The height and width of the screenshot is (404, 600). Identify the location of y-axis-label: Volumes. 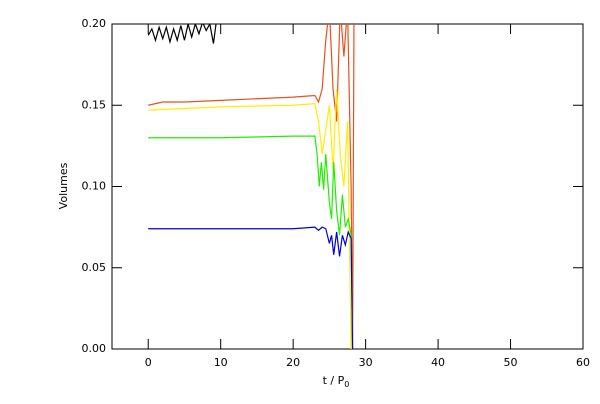
(63, 185).